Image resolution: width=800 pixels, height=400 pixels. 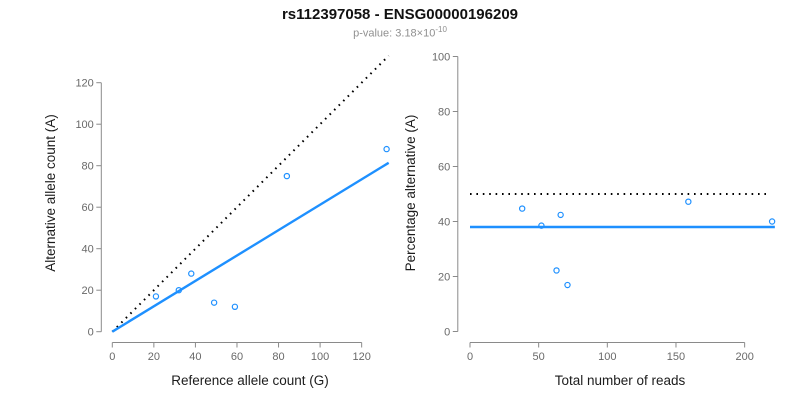 What do you see at coordinates (278, 357) in the screenshot?
I see `x-tick-label: 80` at bounding box center [278, 357].